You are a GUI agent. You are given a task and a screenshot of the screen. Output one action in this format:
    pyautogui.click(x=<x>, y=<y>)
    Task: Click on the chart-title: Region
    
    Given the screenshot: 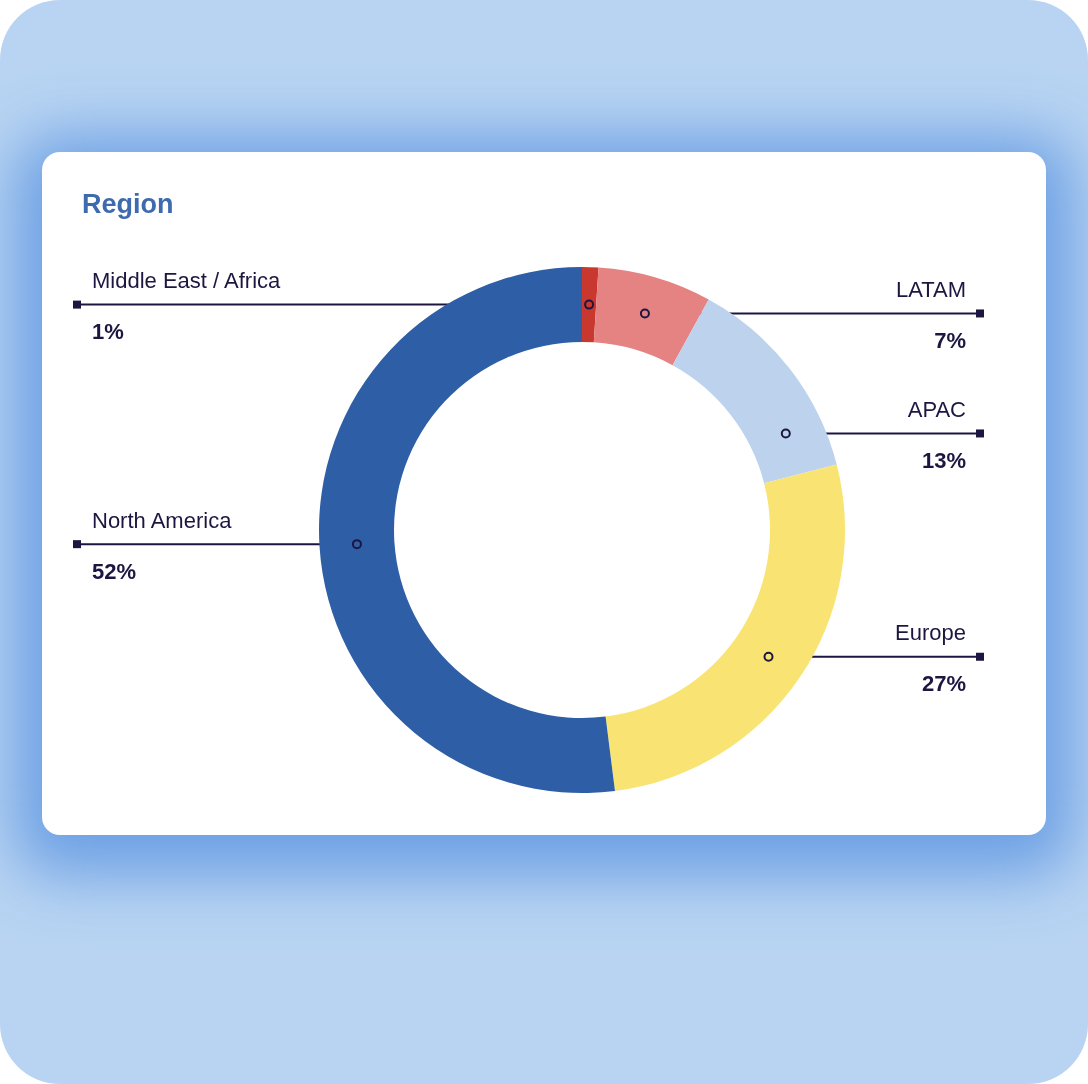 What is the action you would take?
    pyautogui.click(x=128, y=203)
    